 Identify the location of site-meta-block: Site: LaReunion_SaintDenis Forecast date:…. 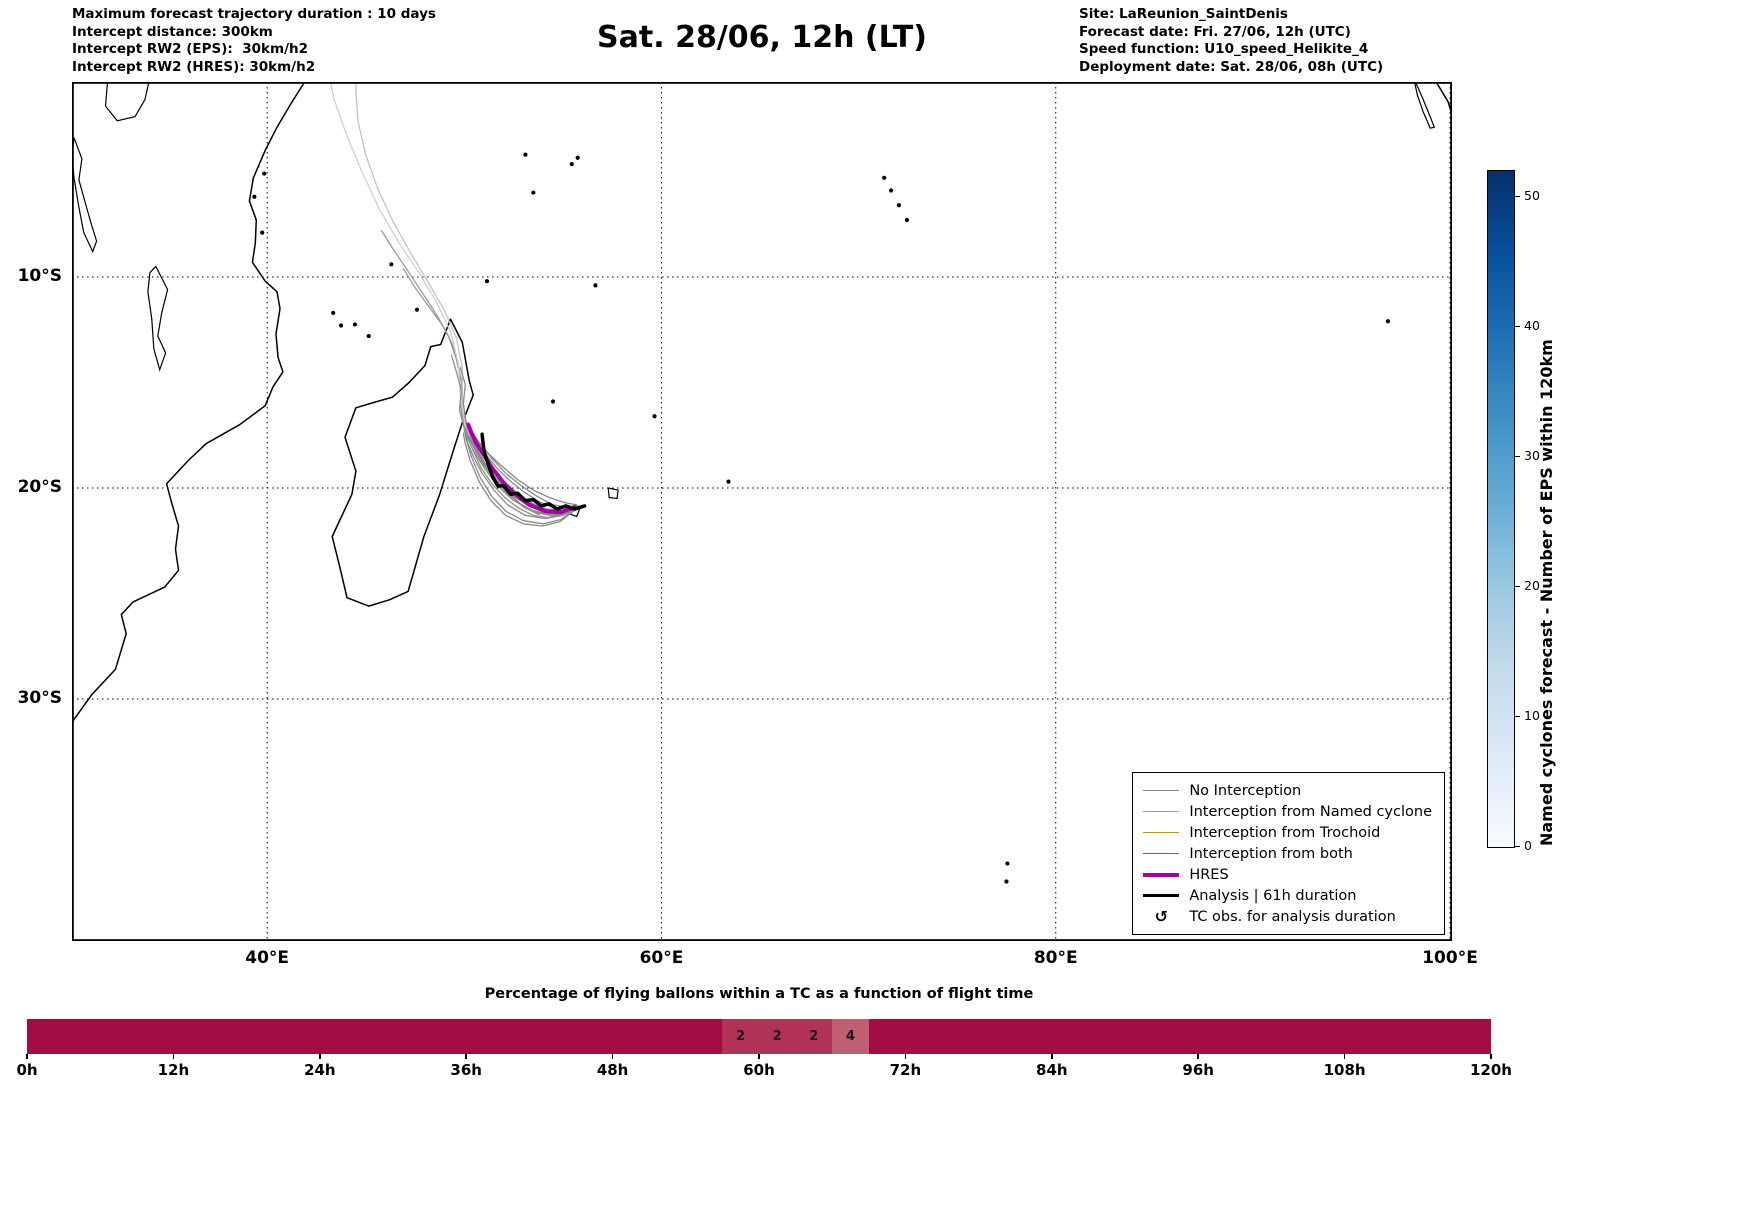
(1231, 41).